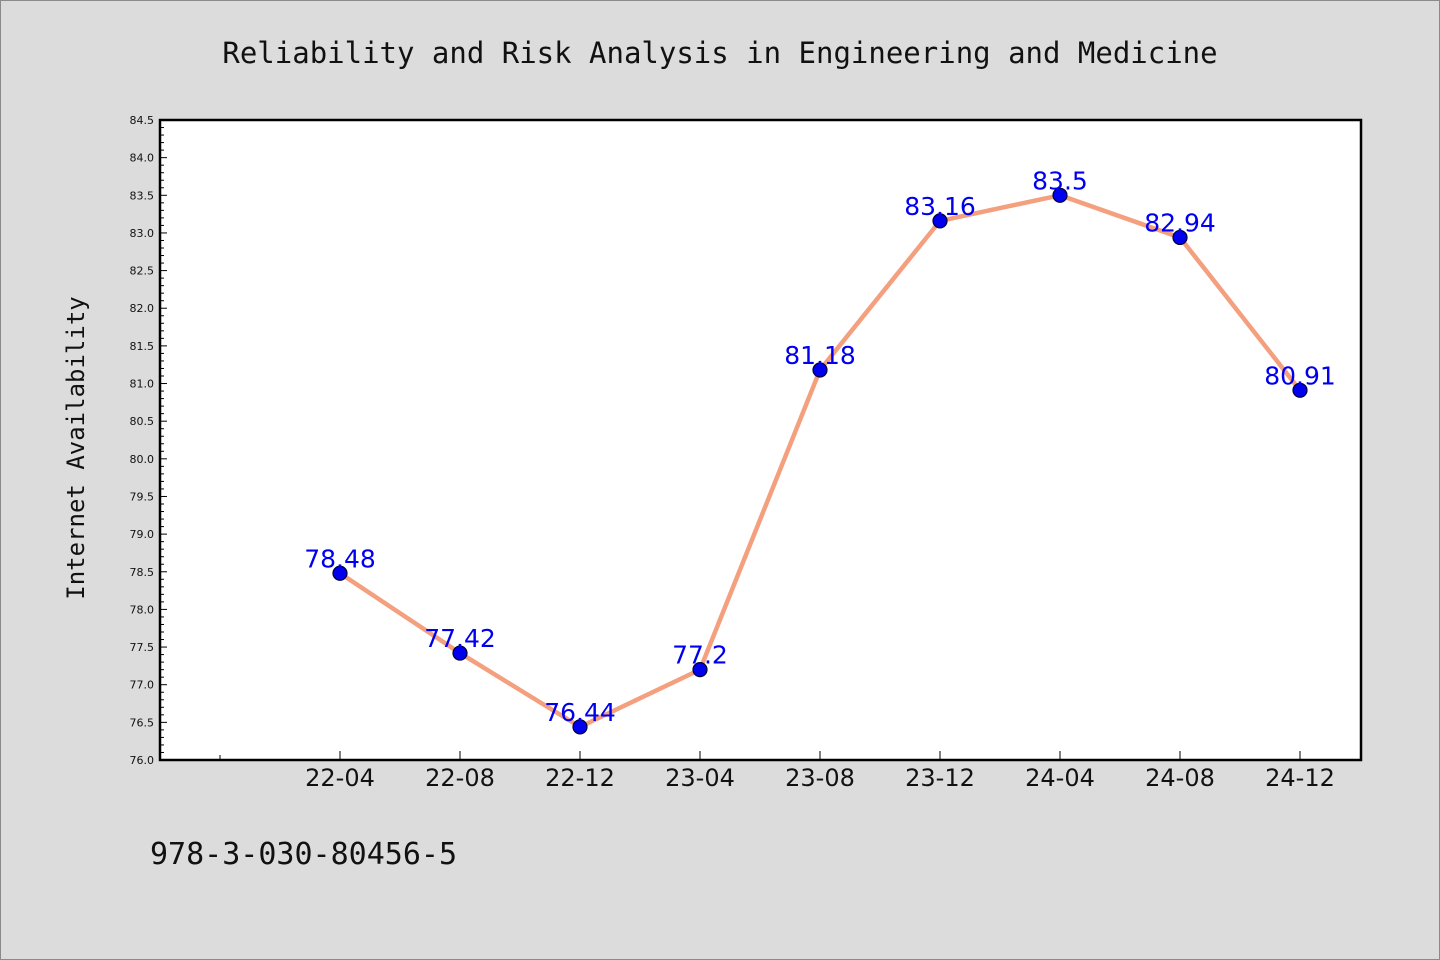 This screenshot has width=1440, height=960. I want to click on x-tick-label: 23-08, so click(820, 778).